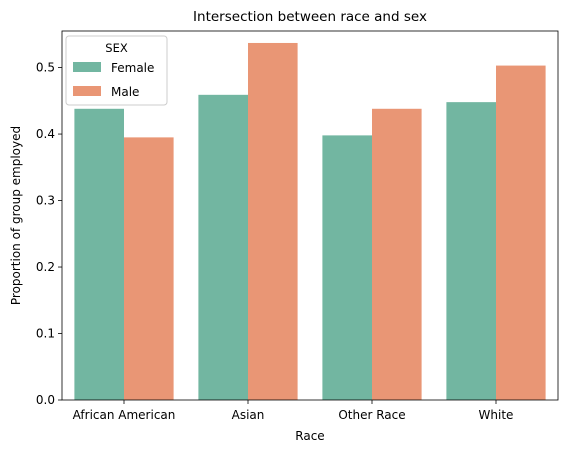 Image resolution: width=567 pixels, height=453 pixels. Describe the element at coordinates (45, 334) in the screenshot. I see `y-tick-label: 0.1` at that location.